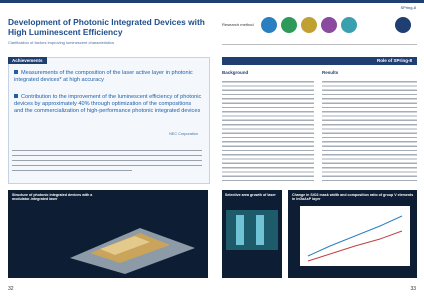 This screenshot has height=300, width=424. Describe the element at coordinates (330, 72) in the screenshot. I see `results-heading: Results` at that location.